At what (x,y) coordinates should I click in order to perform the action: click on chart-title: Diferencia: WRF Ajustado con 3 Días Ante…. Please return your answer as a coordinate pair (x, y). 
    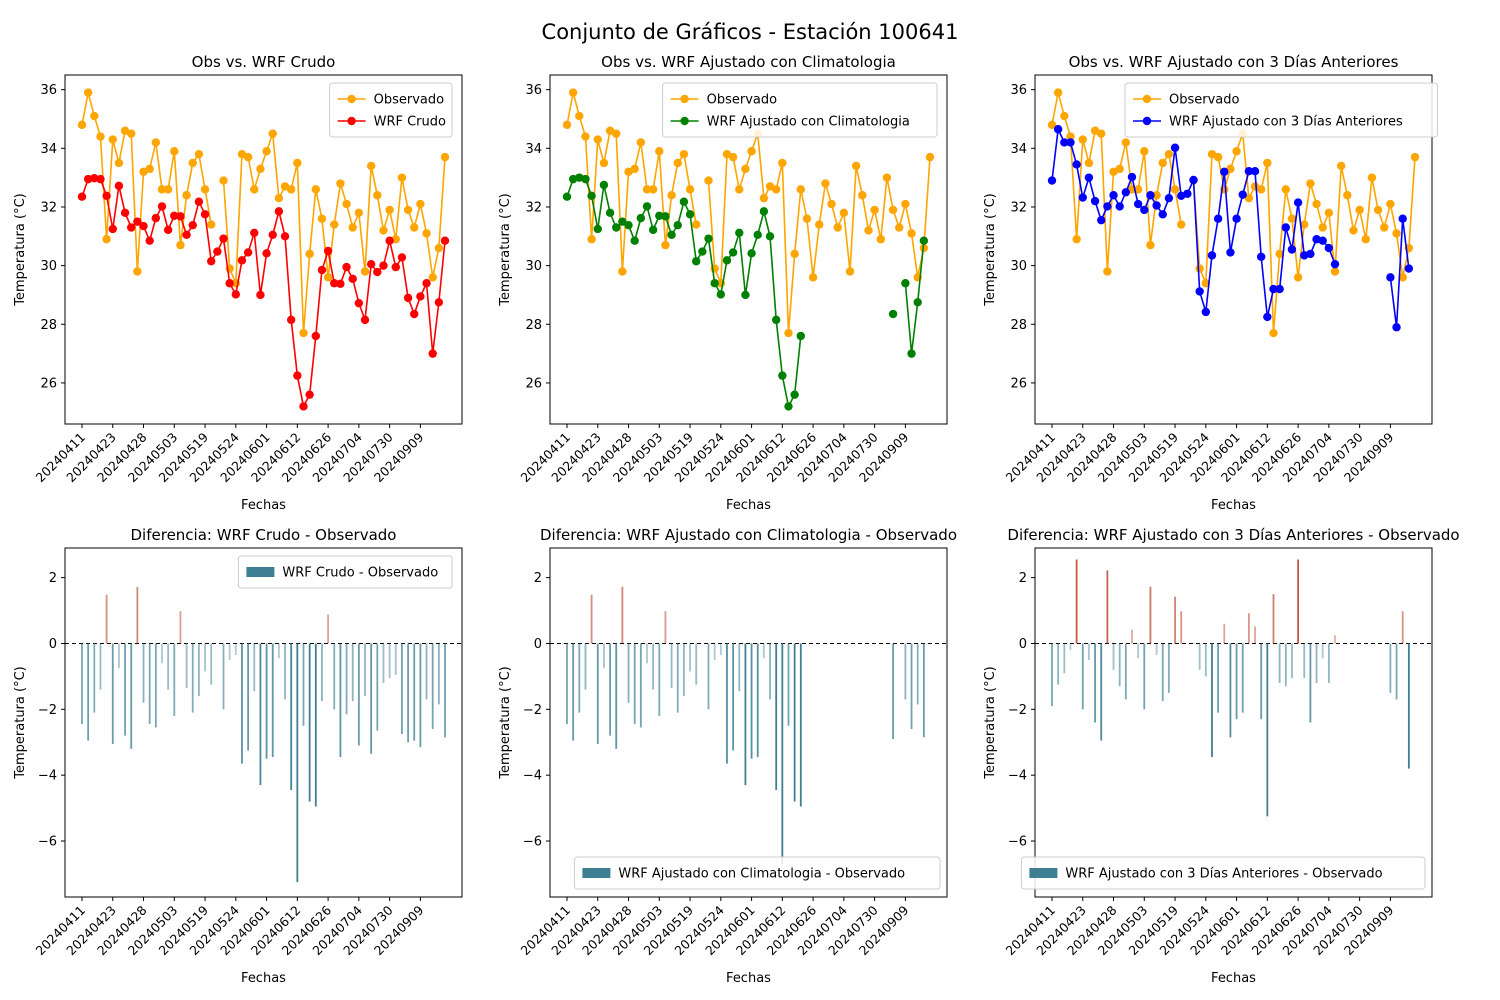
    Looking at the image, I should click on (1233, 535).